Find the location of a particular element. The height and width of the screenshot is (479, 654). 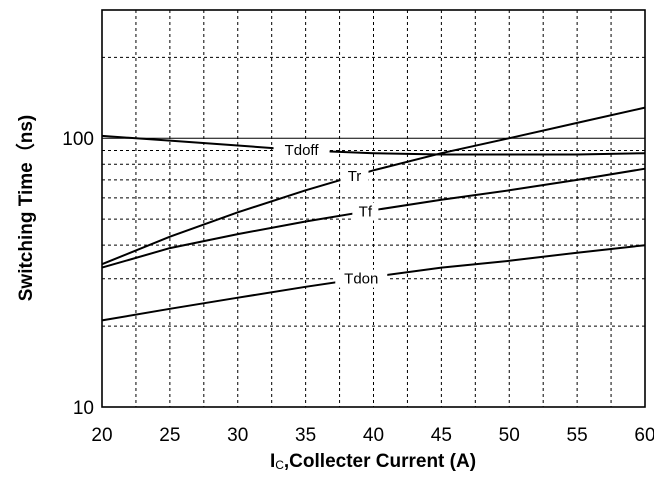

series-label-tr: Tr is located at coordinates (355, 176).